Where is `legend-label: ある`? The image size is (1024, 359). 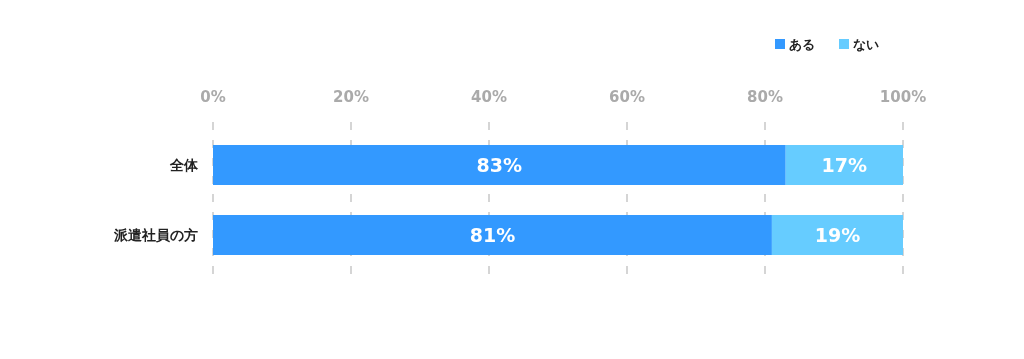 legend-label: ある is located at coordinates (802, 44).